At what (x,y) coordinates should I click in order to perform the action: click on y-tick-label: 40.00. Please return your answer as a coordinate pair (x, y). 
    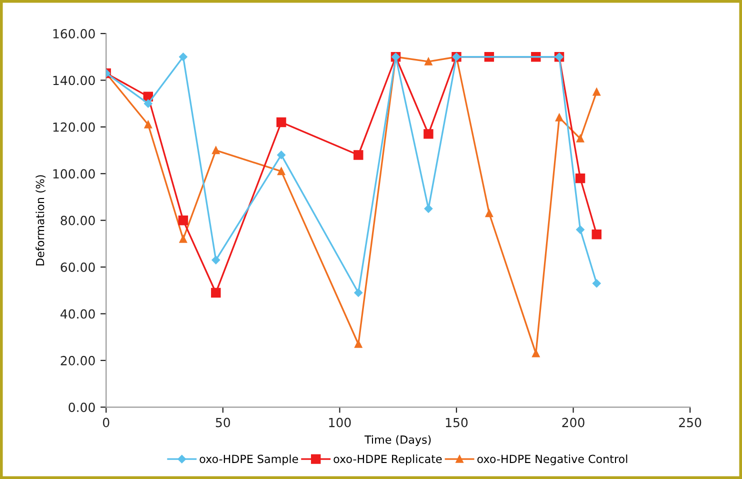
    Looking at the image, I should click on (77, 314).